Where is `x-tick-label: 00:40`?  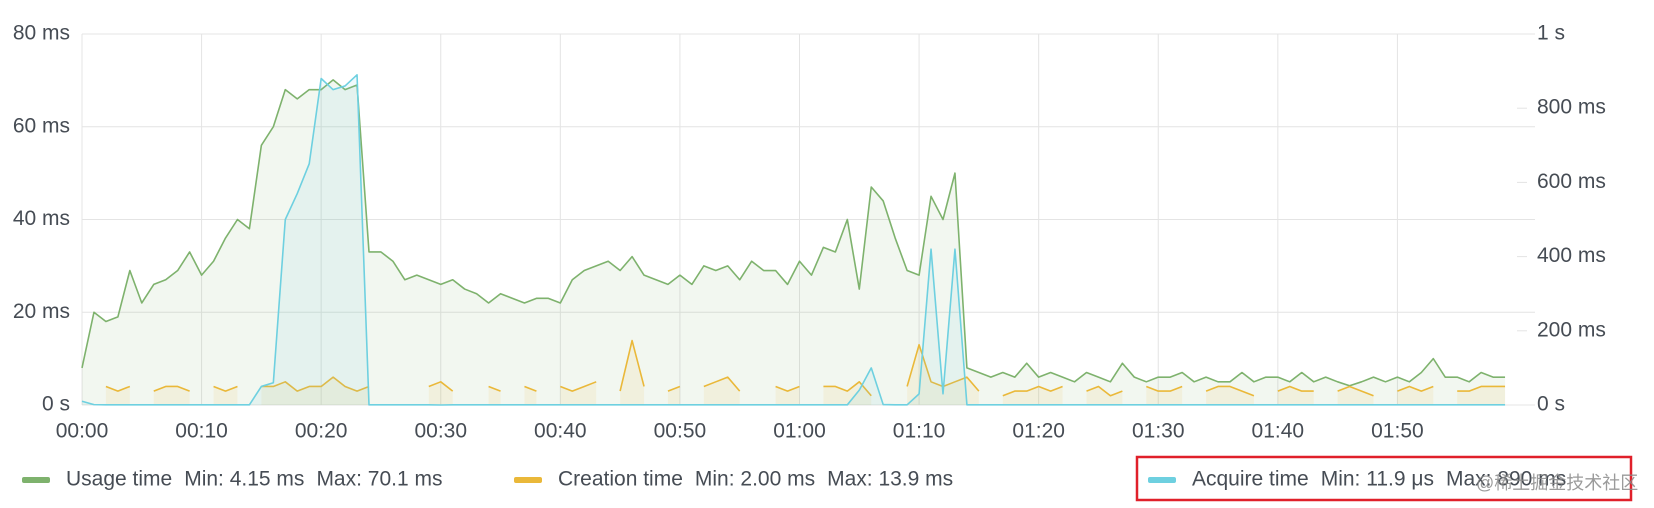 x-tick-label: 00:40 is located at coordinates (560, 431).